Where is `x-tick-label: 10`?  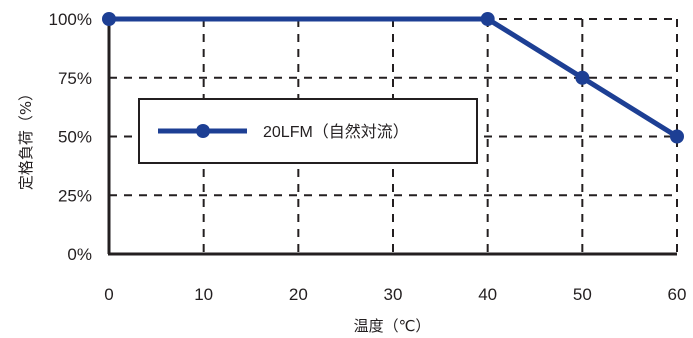
x-tick-label: 10 is located at coordinates (203, 294).